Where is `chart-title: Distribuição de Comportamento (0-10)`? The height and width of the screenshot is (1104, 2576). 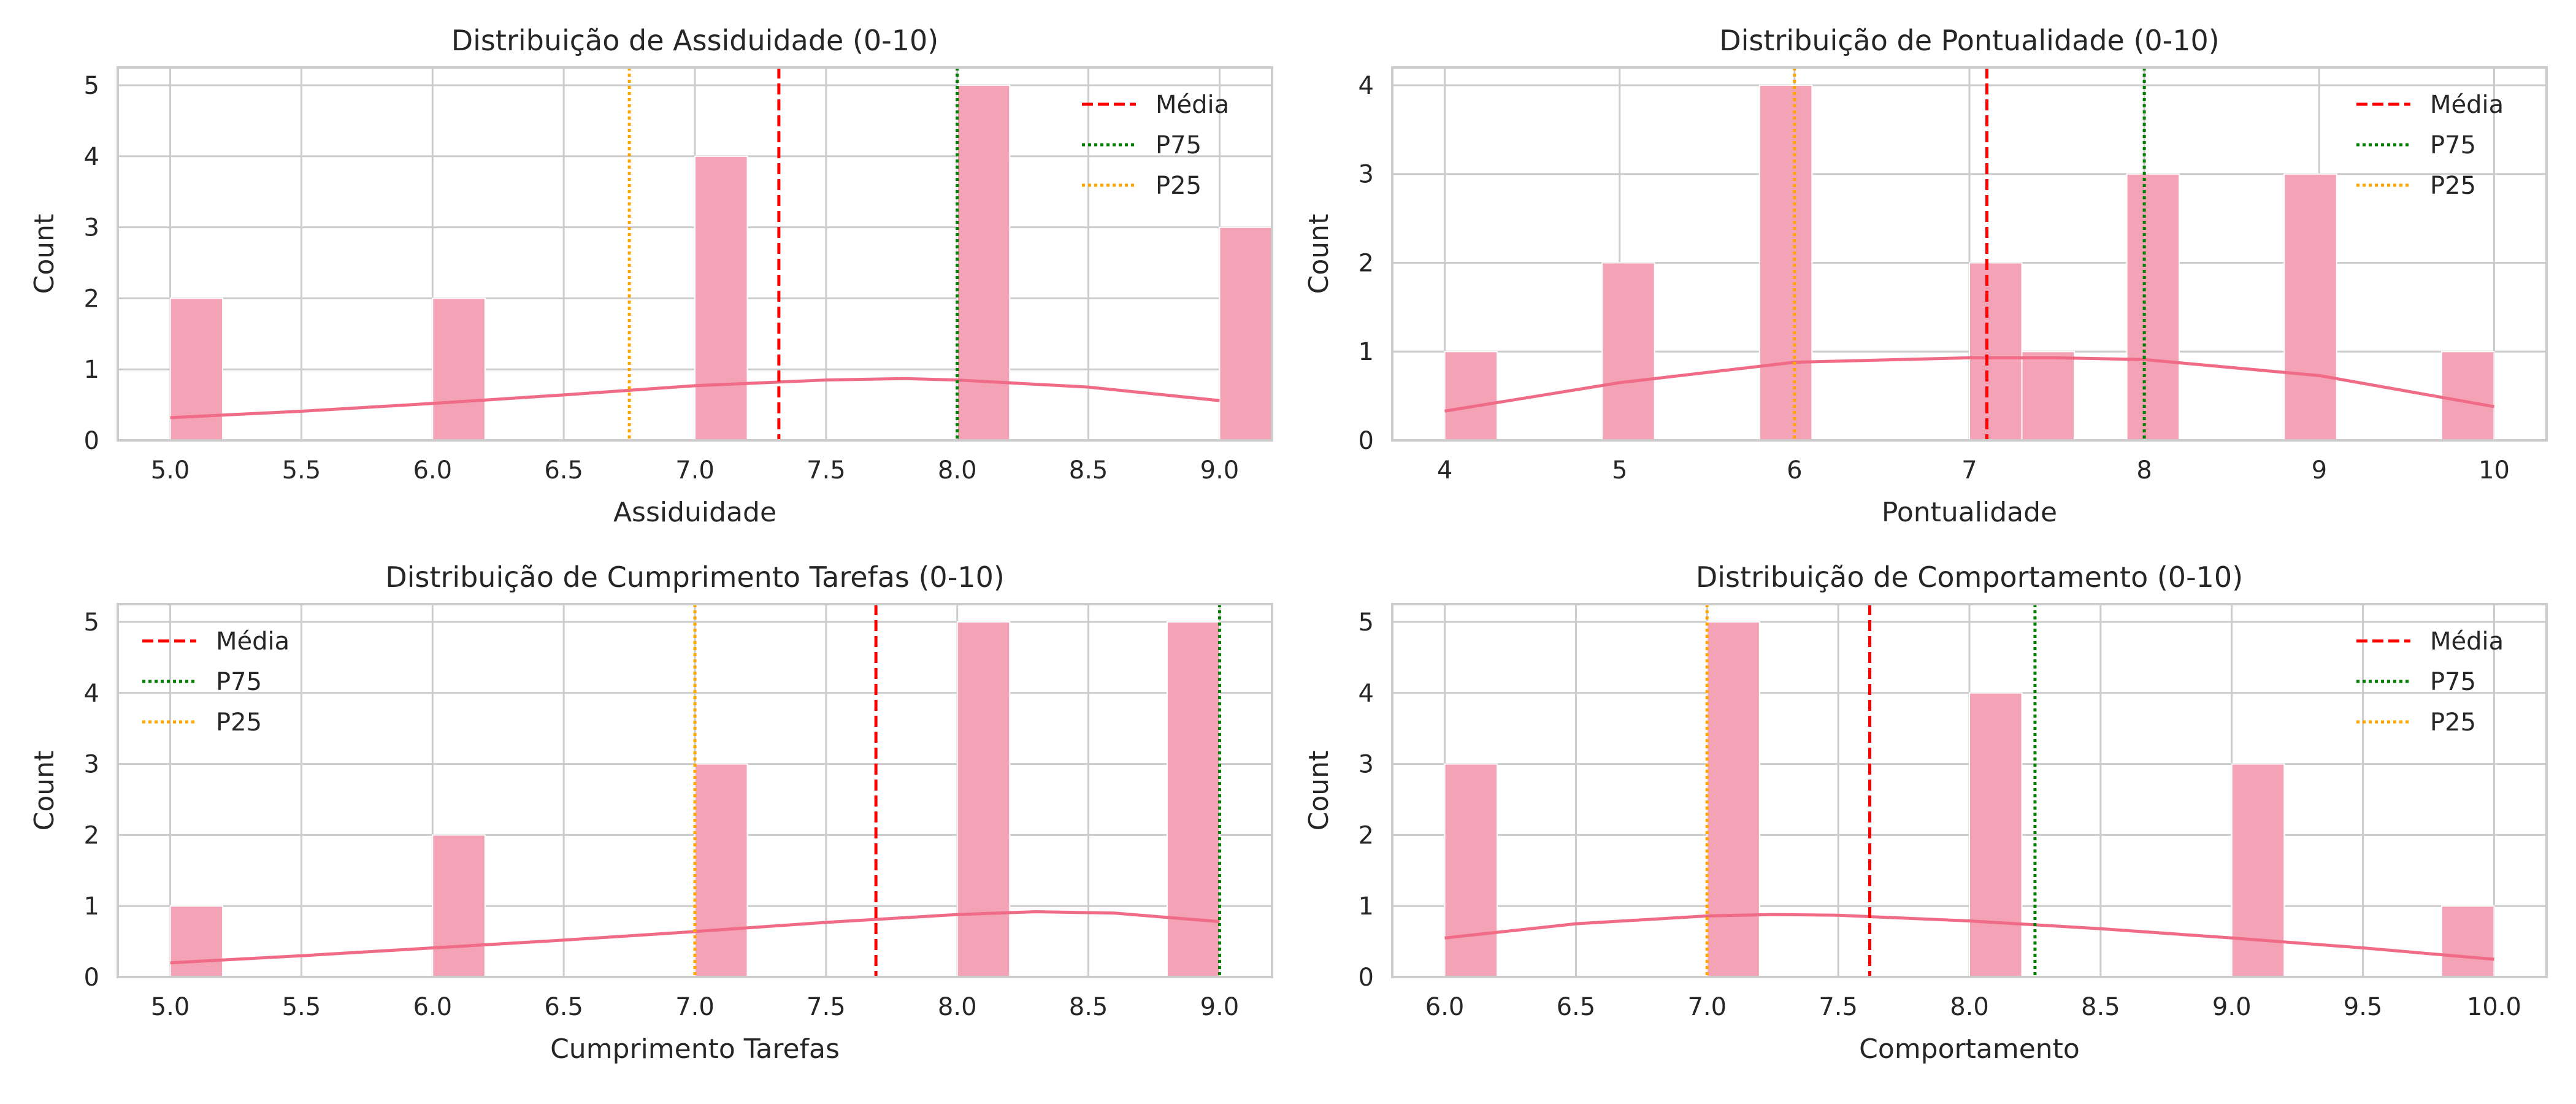
chart-title: Distribuição de Comportamento (0-10) is located at coordinates (1969, 577).